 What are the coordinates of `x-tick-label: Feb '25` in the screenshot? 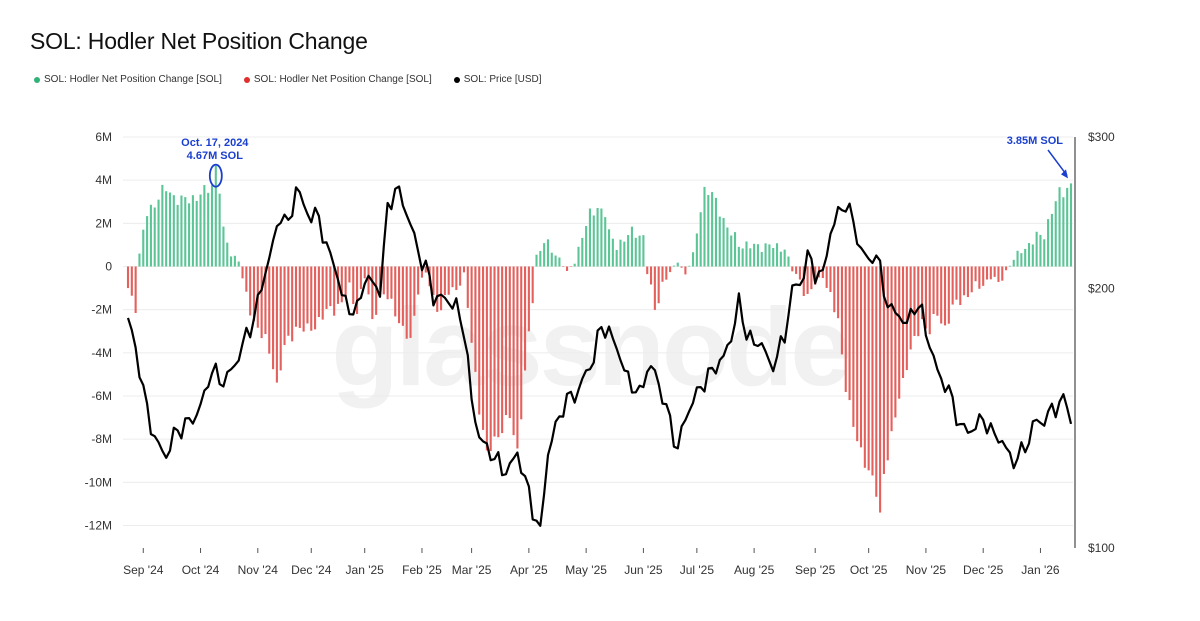 It's located at (422, 570).